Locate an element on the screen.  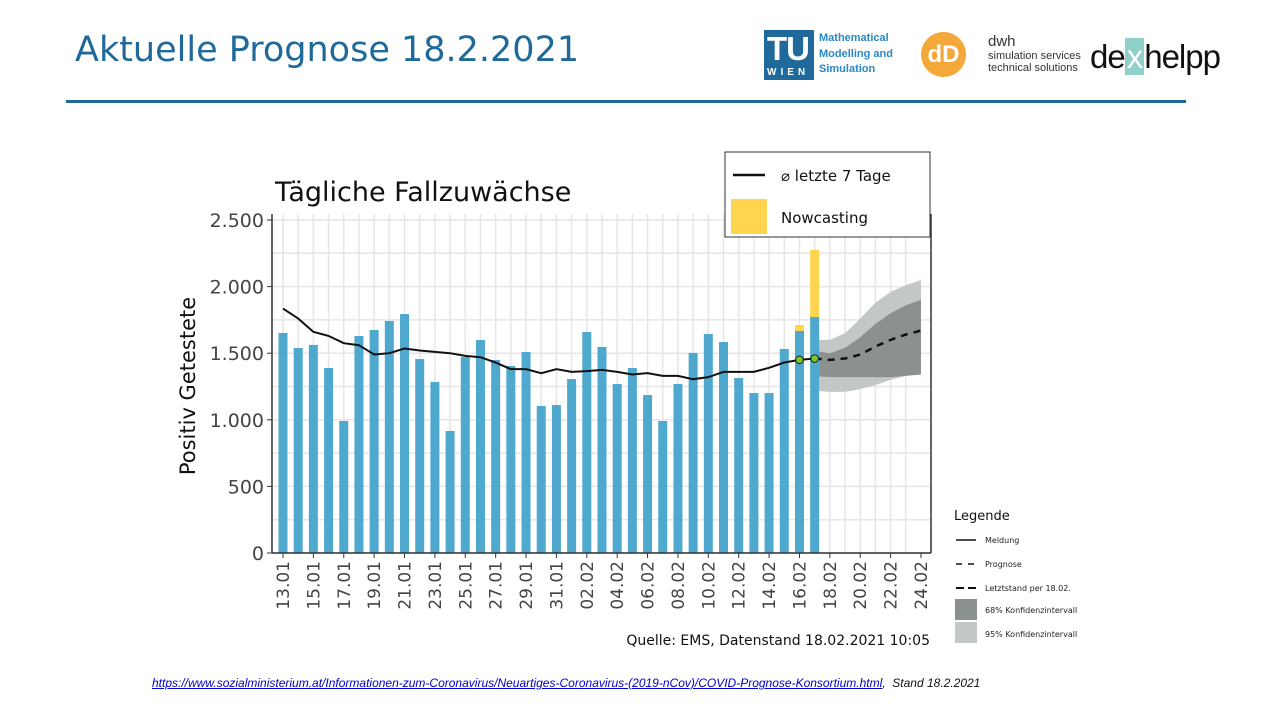
dwh-name: dwh is located at coordinates (1002, 41).